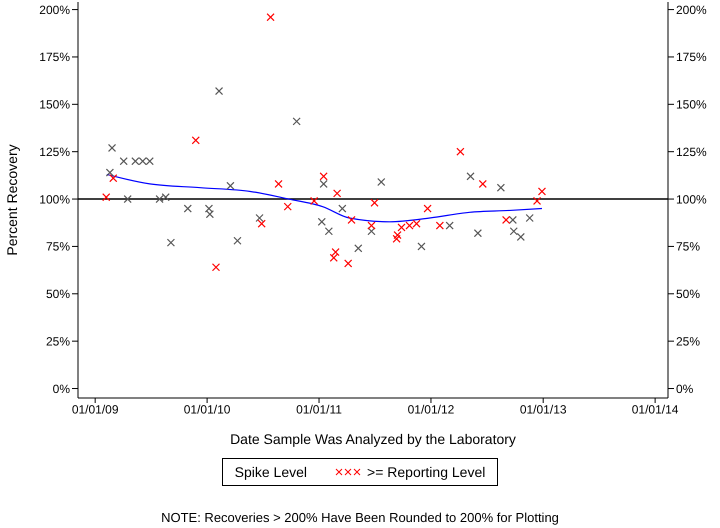 Image resolution: width=720 pixels, height=528 pixels. I want to click on legend-label: >= Reporting Level, so click(426, 472).